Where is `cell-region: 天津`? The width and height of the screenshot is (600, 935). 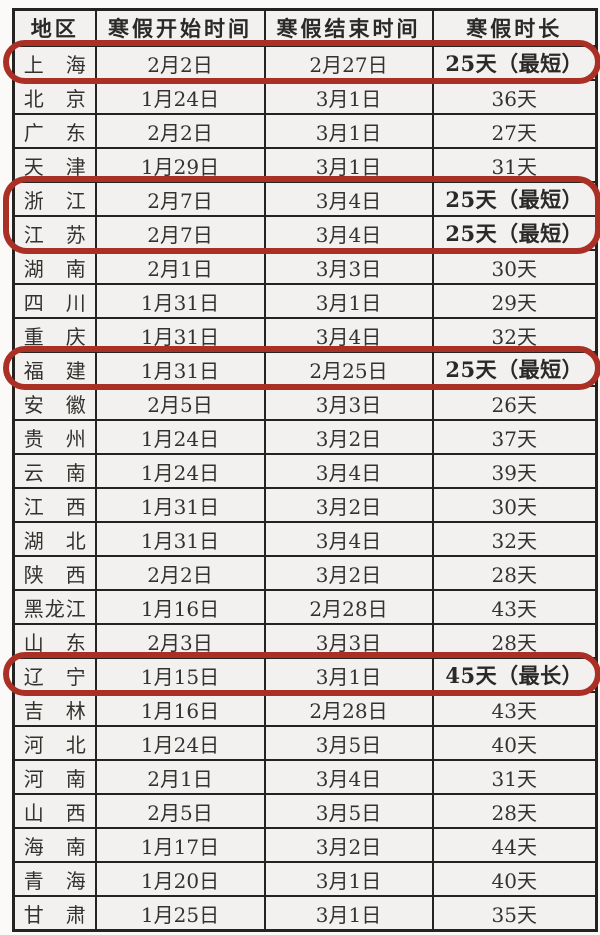 cell-region: 天津 is located at coordinates (54, 165).